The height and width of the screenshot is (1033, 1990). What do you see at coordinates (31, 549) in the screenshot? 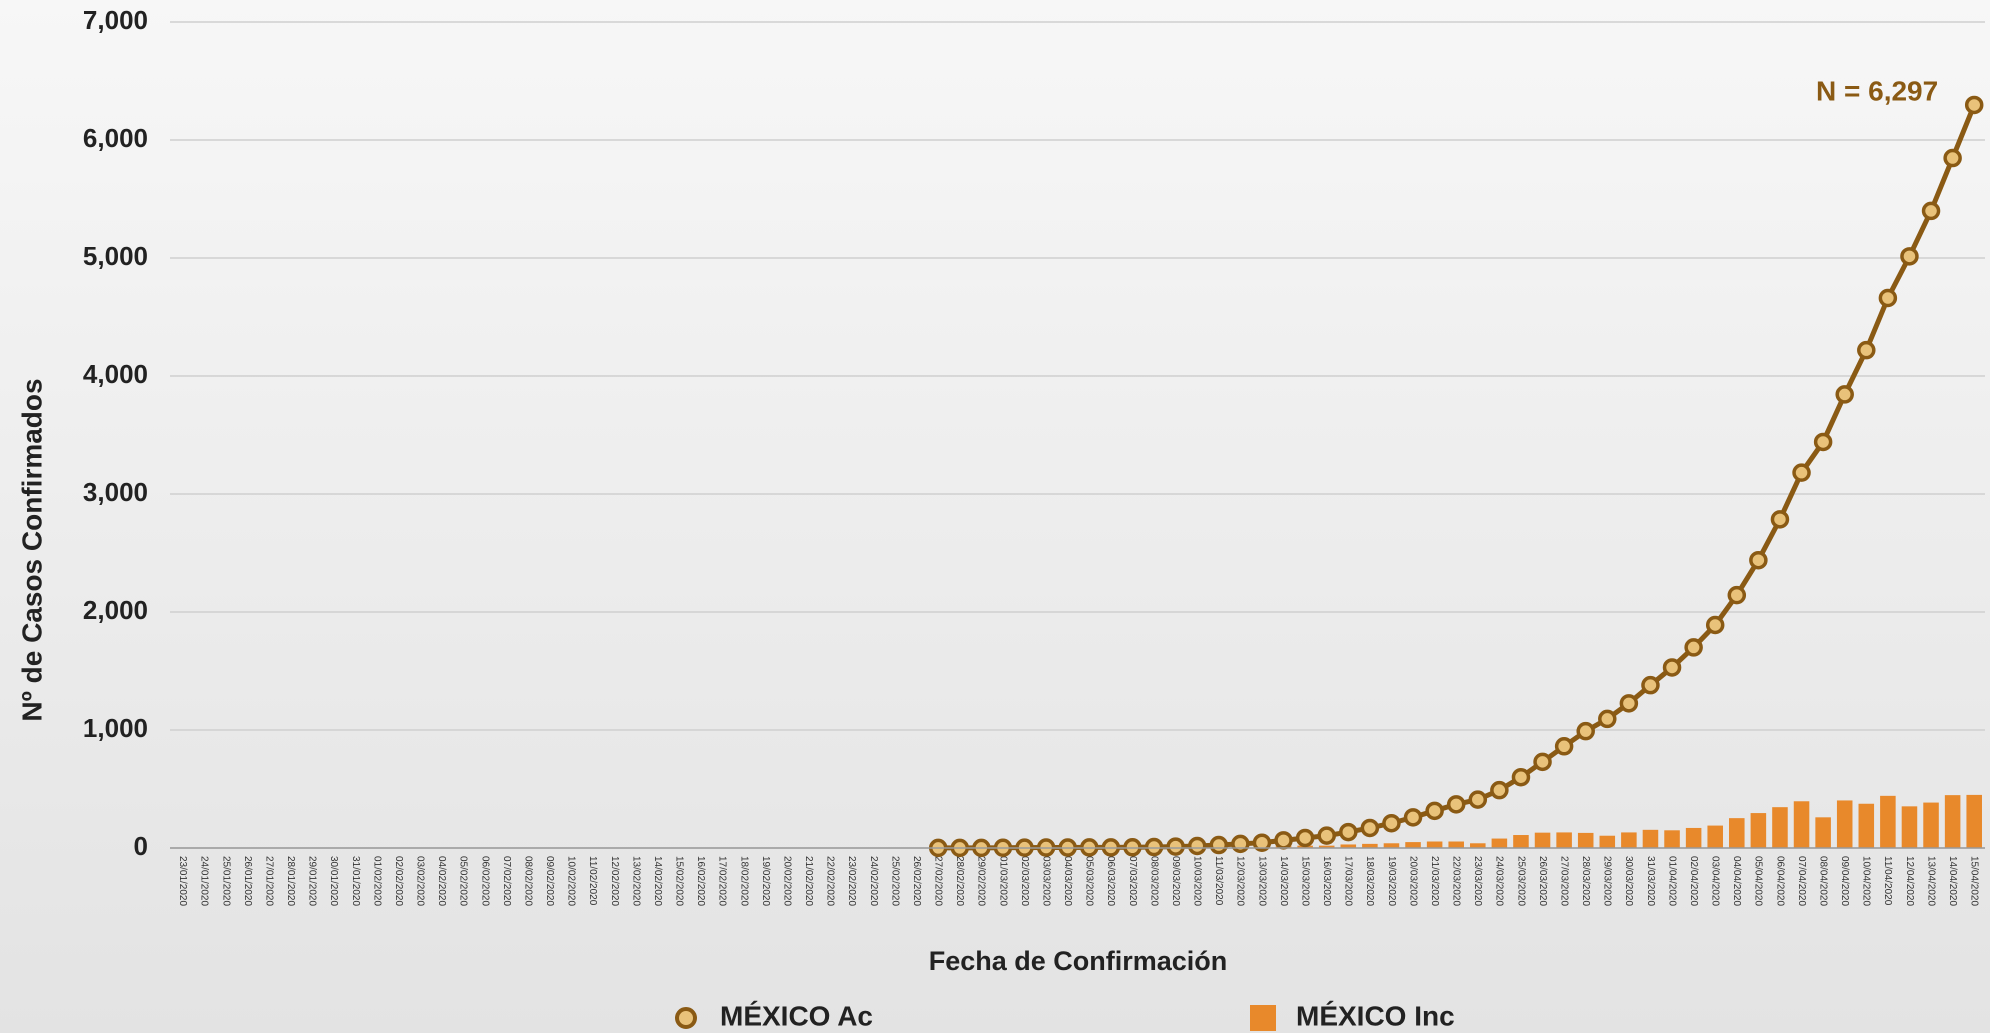
I see `y-axis-label: Nº de Casos Confirmados` at bounding box center [31, 549].